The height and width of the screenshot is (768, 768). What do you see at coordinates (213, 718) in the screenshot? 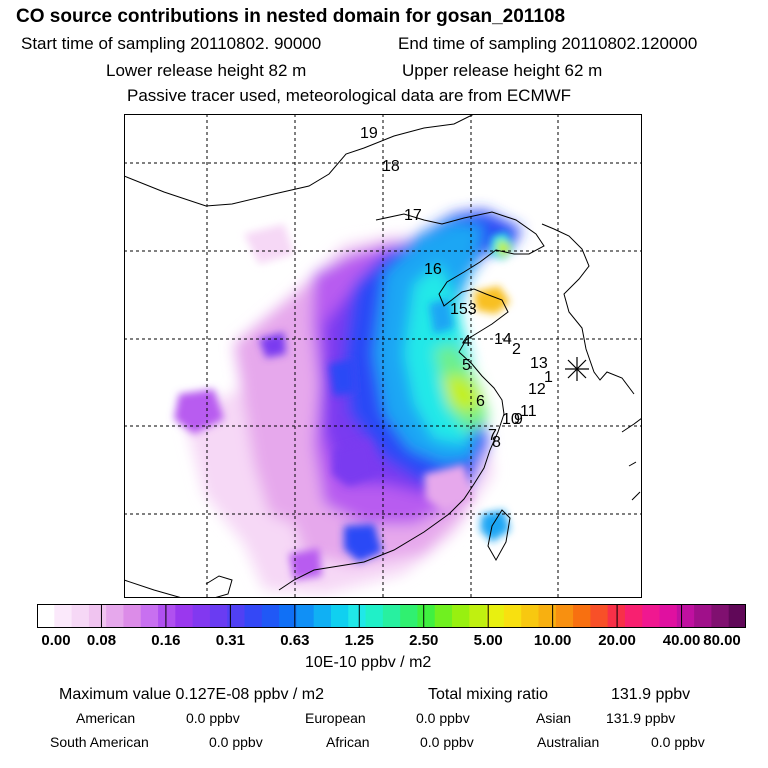
I see `american-value: 0.0 ppbv` at bounding box center [213, 718].